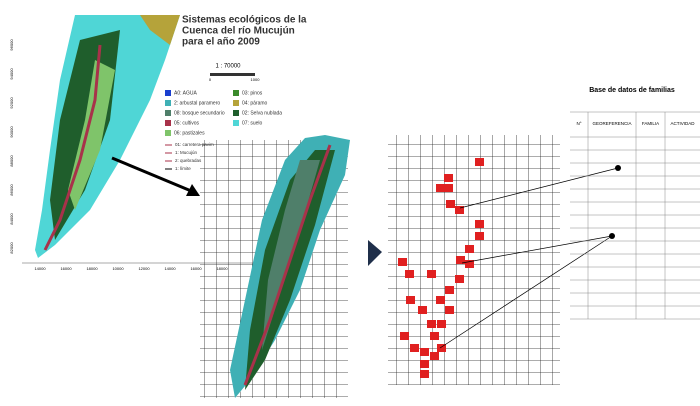 The image size is (700, 406). I want to click on legend-label: 07: suelo, so click(252, 123).